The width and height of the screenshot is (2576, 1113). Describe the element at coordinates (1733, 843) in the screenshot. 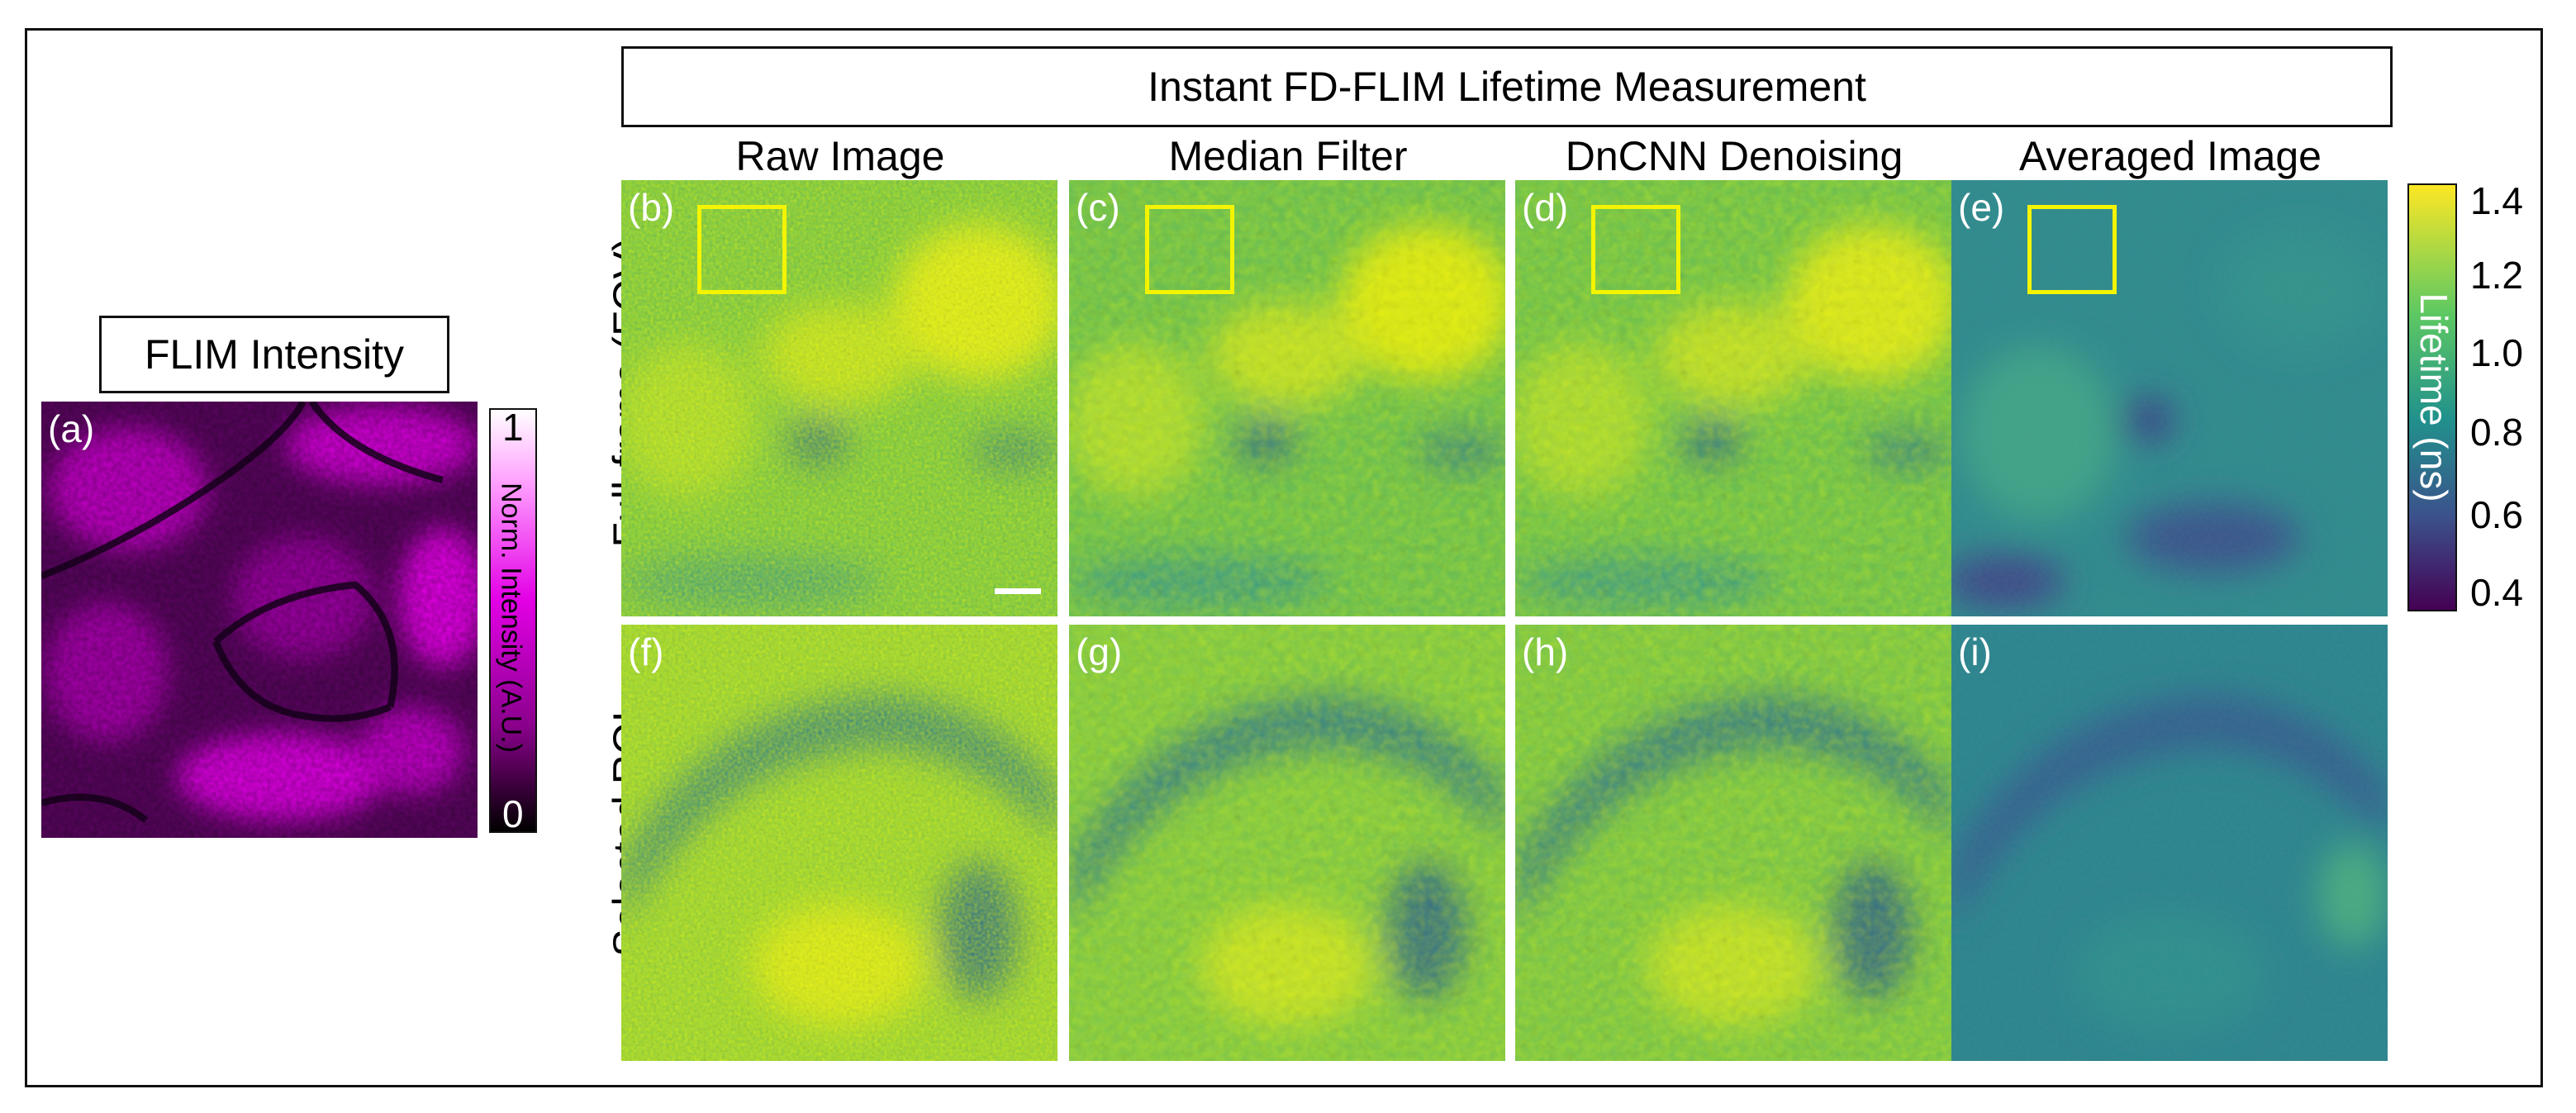

I see `panel-dncnn-roi: (h)` at that location.